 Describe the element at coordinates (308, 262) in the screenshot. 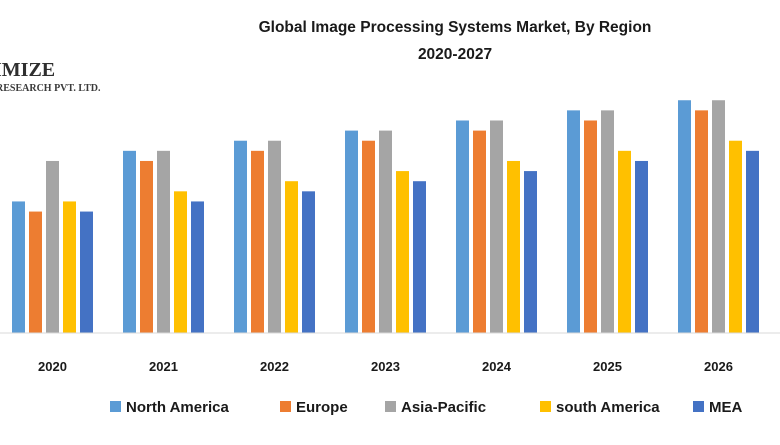

I see `bar-2022-mea` at that location.